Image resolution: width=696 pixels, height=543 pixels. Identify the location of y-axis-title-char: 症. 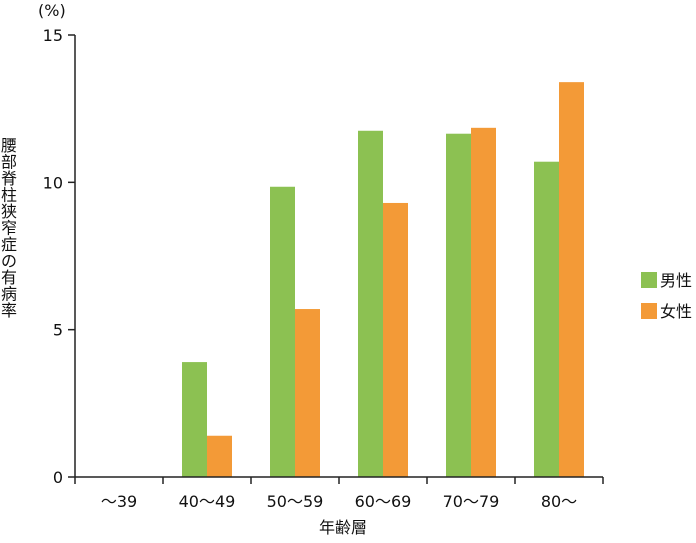
(9, 244).